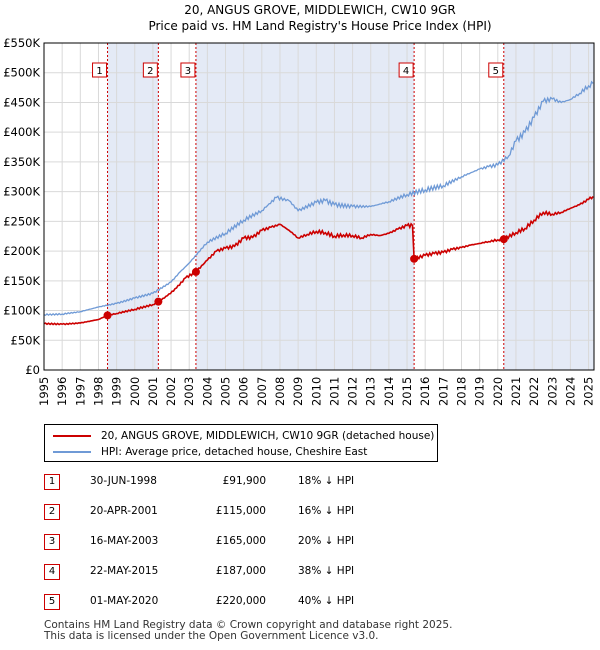  I want to click on x-tick-label: 1997, so click(80, 391).